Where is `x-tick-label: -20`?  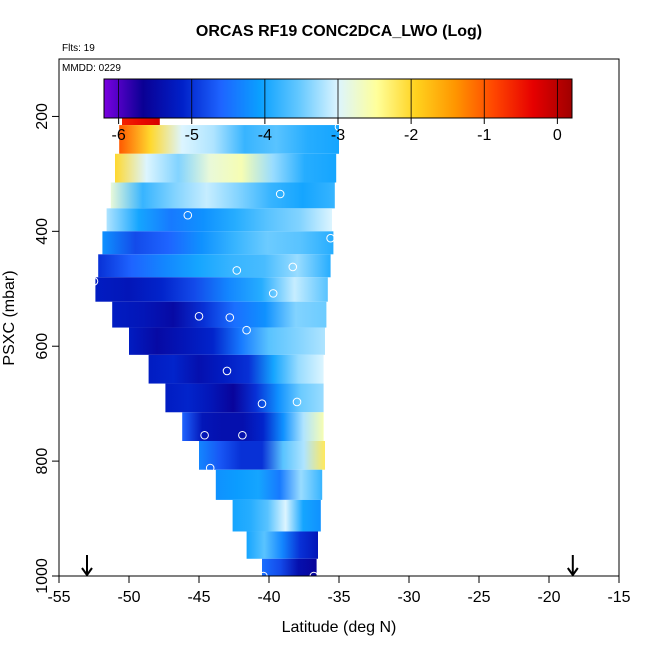 x-tick-label: -20 is located at coordinates (548, 597).